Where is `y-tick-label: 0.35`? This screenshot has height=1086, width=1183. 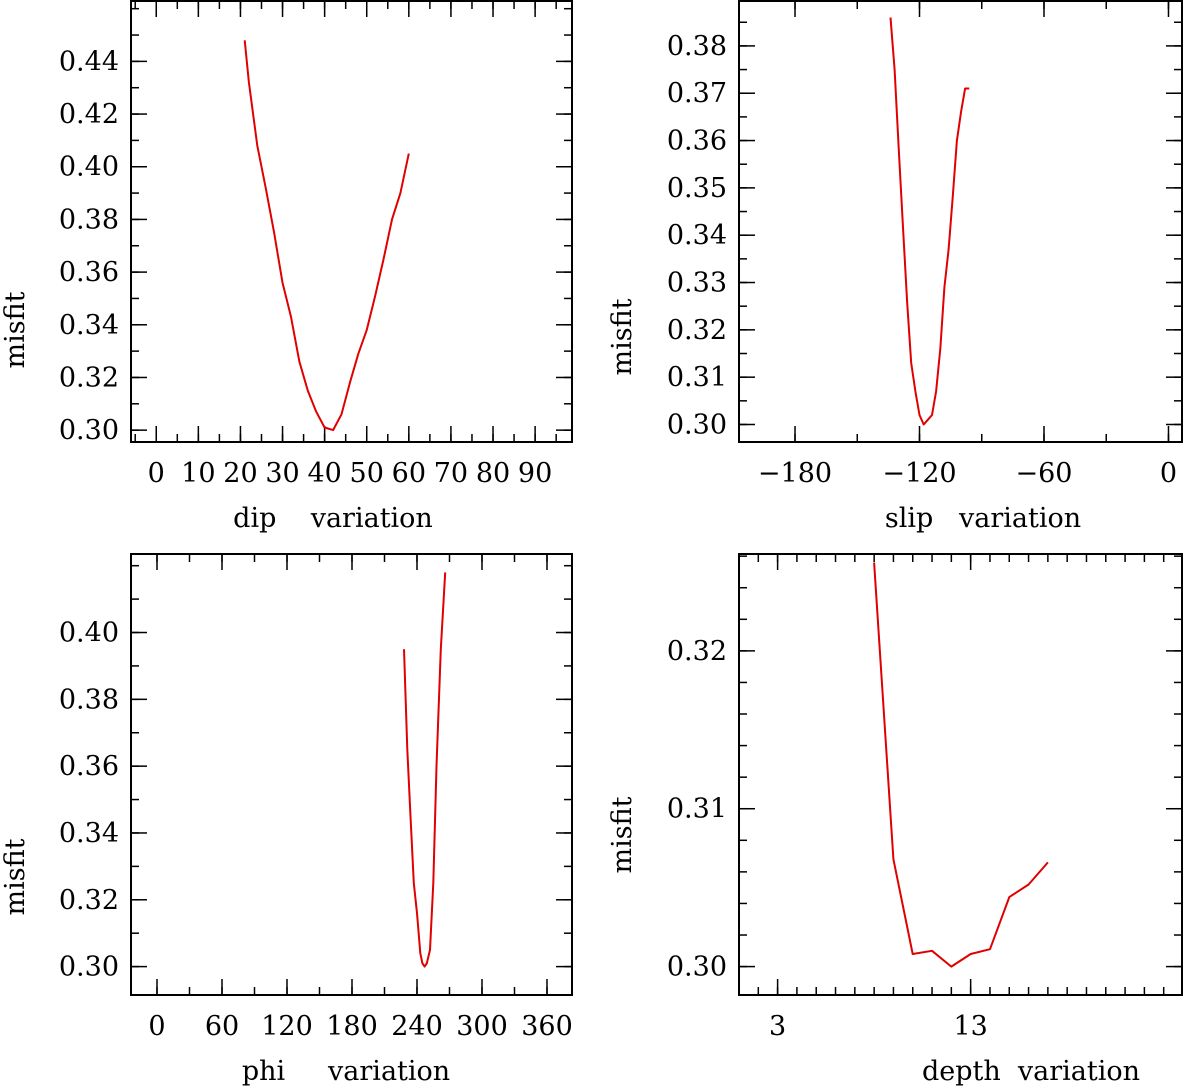
y-tick-label: 0.35 is located at coordinates (697, 188).